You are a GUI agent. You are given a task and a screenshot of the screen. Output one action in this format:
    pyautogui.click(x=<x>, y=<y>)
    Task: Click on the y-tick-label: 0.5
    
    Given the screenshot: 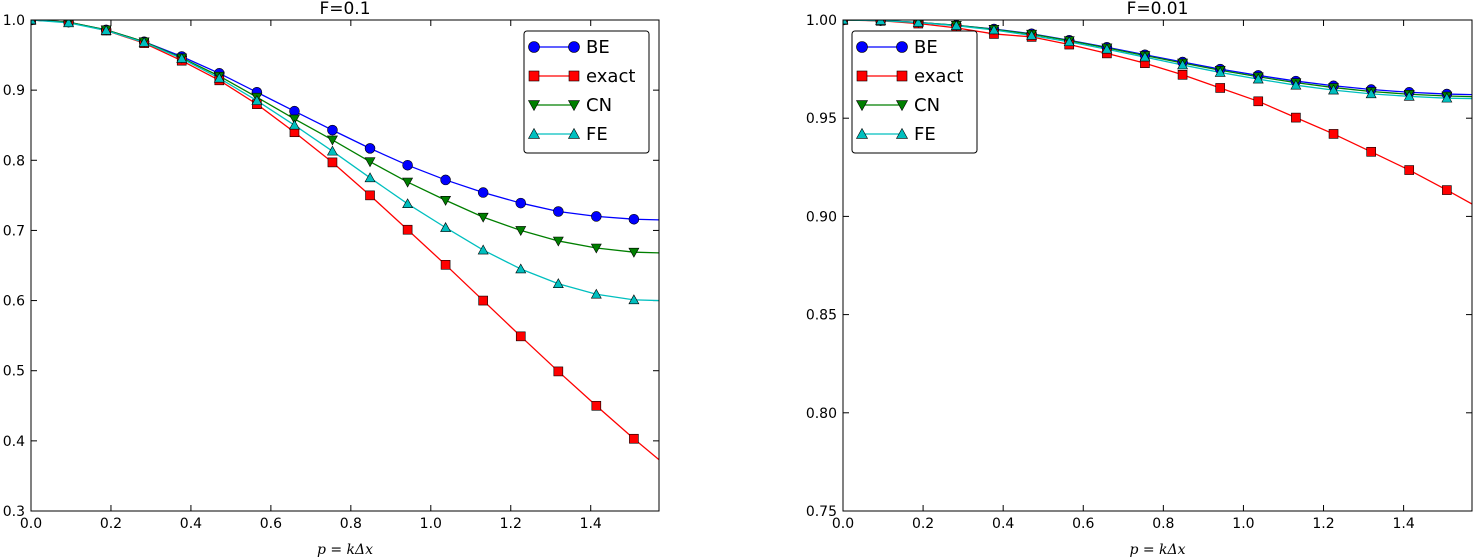 What is the action you would take?
    pyautogui.click(x=14, y=372)
    